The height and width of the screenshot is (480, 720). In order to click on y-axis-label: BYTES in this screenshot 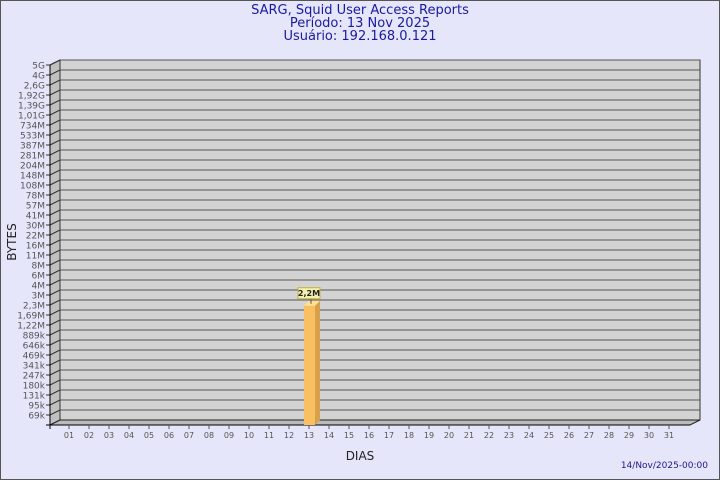, I will do `click(12, 241)`.